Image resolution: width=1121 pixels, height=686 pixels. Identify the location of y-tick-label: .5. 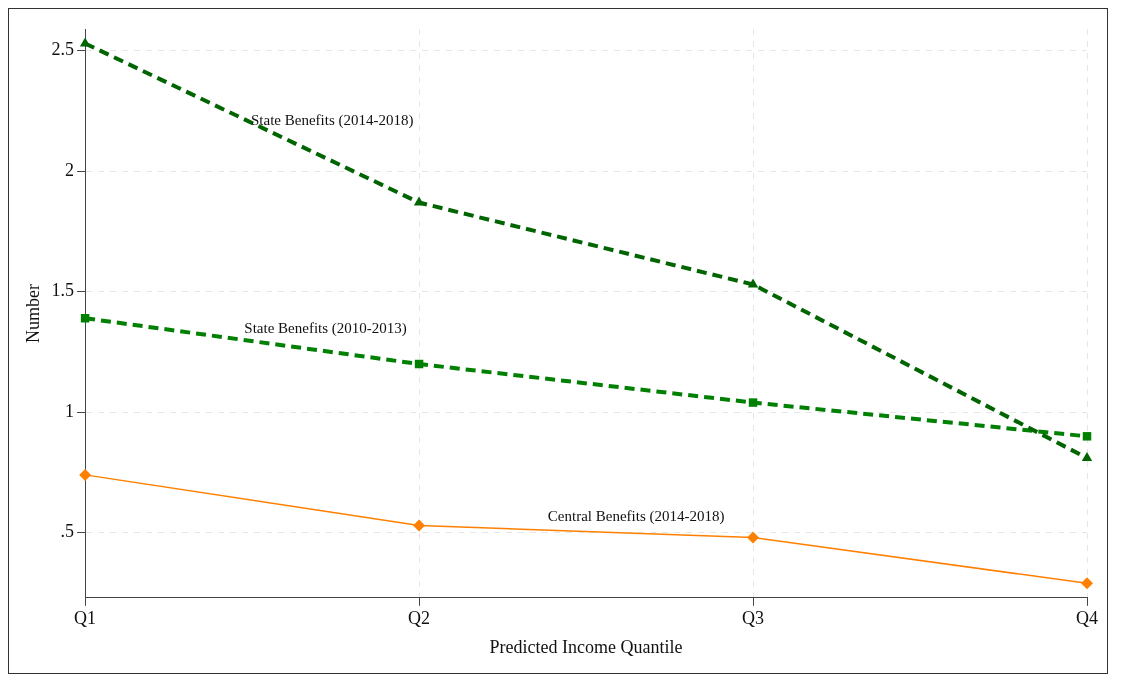
(67, 531).